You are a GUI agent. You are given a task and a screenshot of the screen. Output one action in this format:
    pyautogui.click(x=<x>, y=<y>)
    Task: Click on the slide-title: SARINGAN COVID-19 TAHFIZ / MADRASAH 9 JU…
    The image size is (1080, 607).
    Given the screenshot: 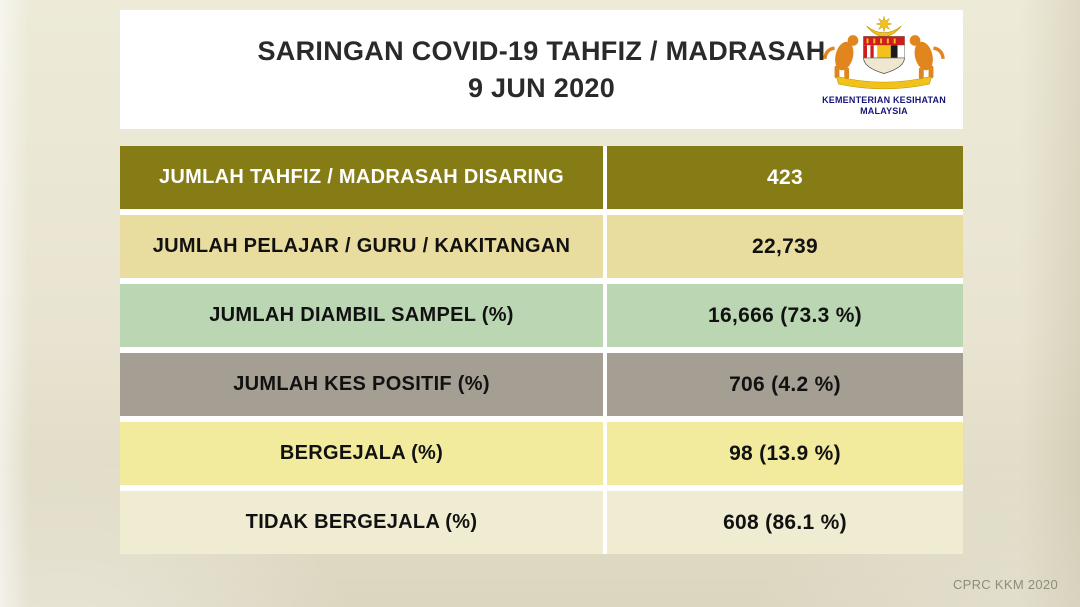 What is the action you would take?
    pyautogui.click(x=541, y=70)
    